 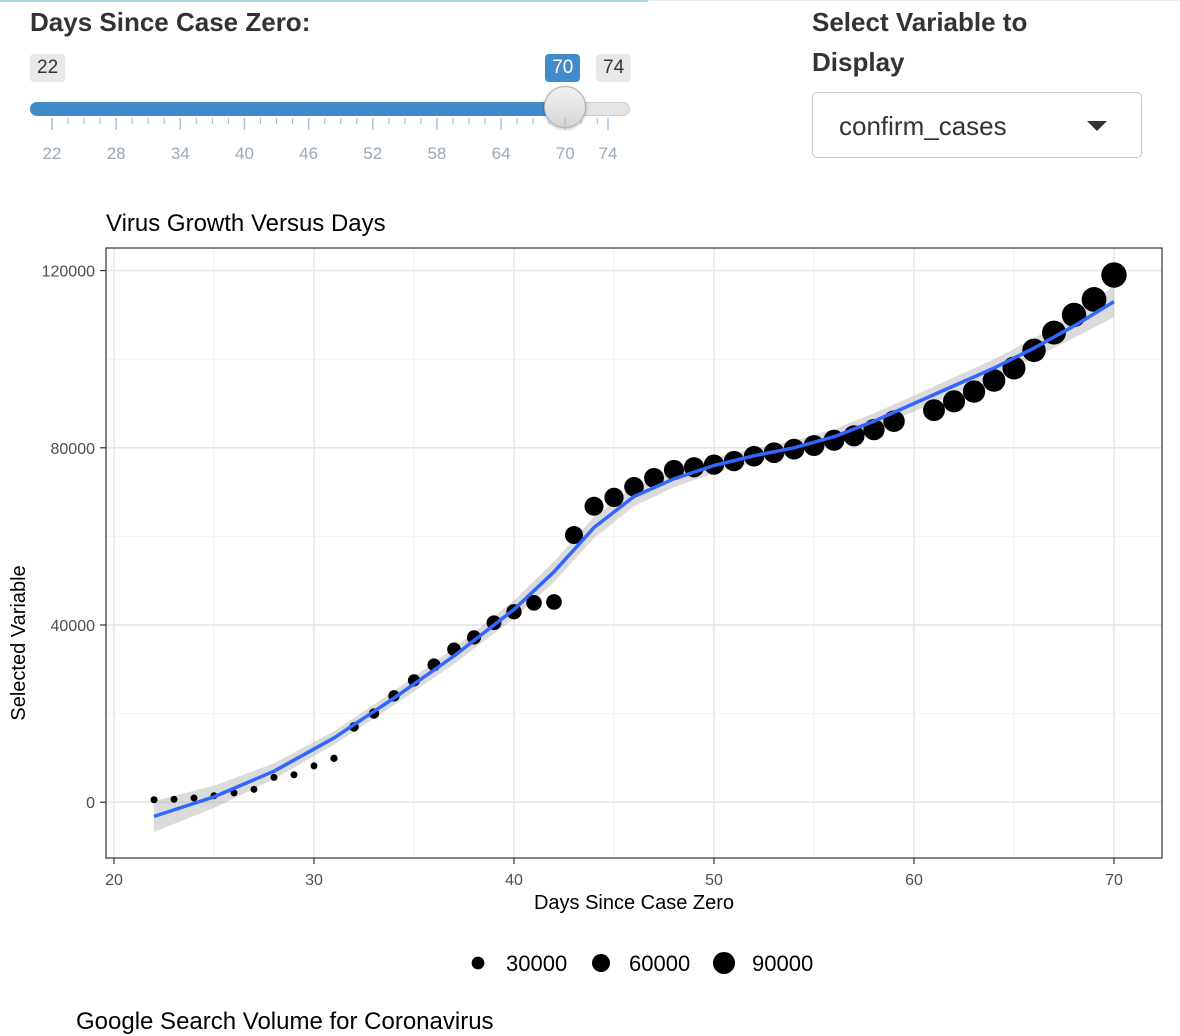 I want to click on slider-value-badge: 70, so click(x=563, y=68).